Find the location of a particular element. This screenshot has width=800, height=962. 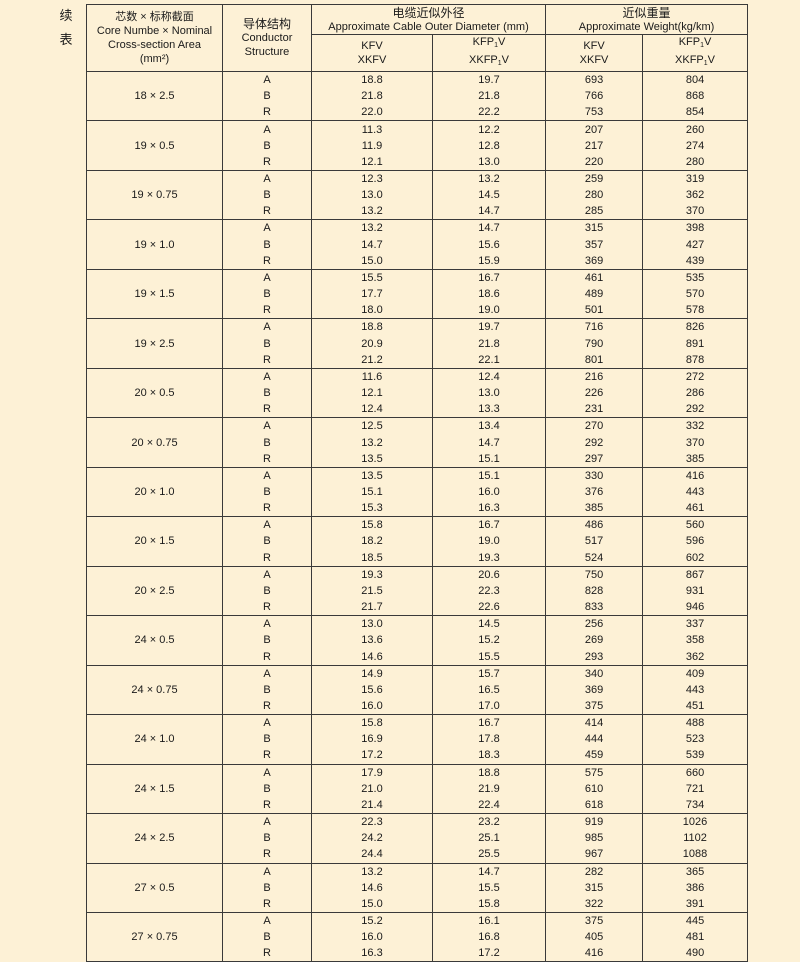

diameter-kfv-cell: 16.9 is located at coordinates (372, 739).